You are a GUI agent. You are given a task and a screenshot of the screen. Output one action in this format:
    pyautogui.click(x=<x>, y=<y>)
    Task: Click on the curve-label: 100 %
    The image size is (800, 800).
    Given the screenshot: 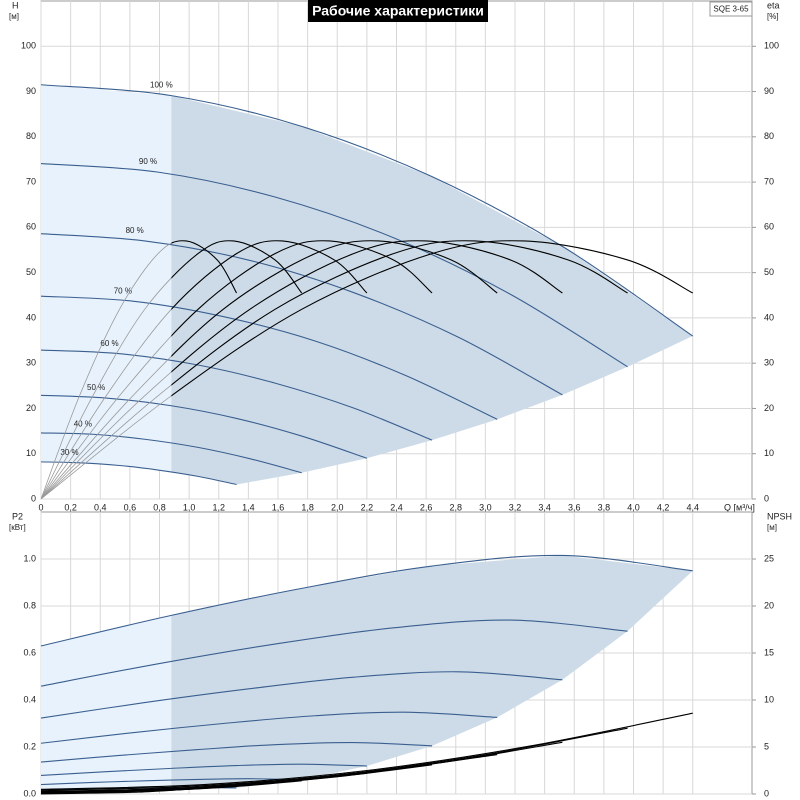 What is the action you would take?
    pyautogui.click(x=161, y=85)
    